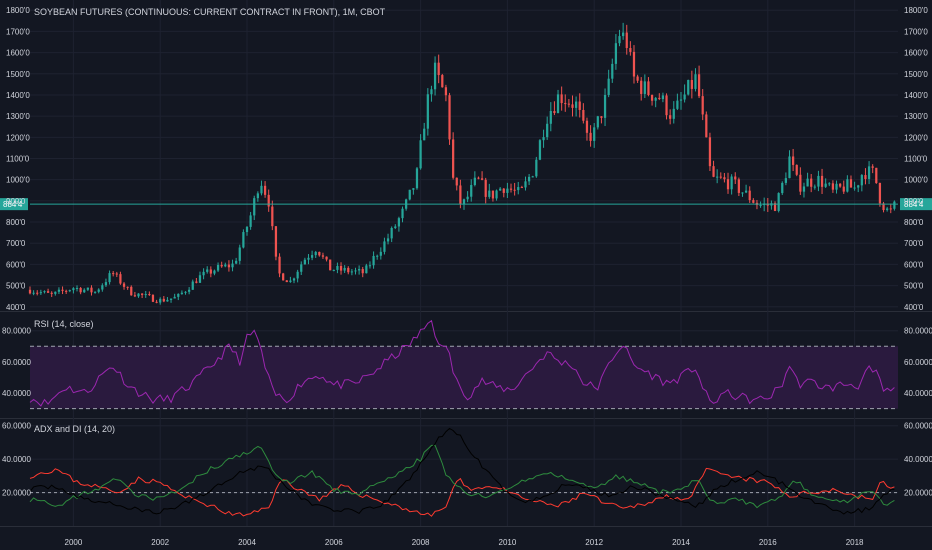  What do you see at coordinates (462, 363) in the screenshot?
I see `rsi-line` at bounding box center [462, 363].